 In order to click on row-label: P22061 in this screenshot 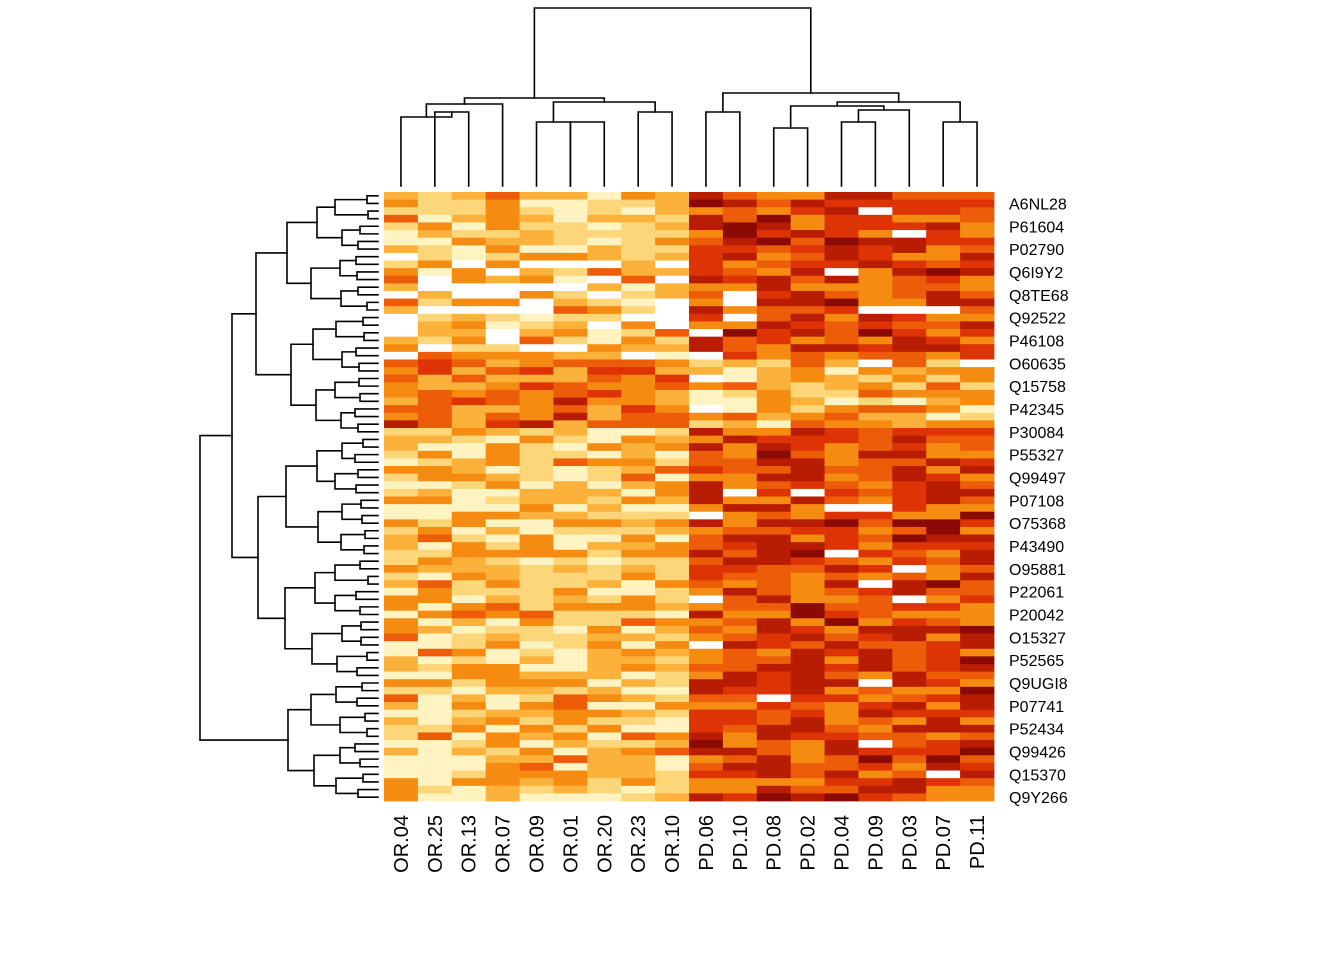, I will do `click(1036, 593)`.